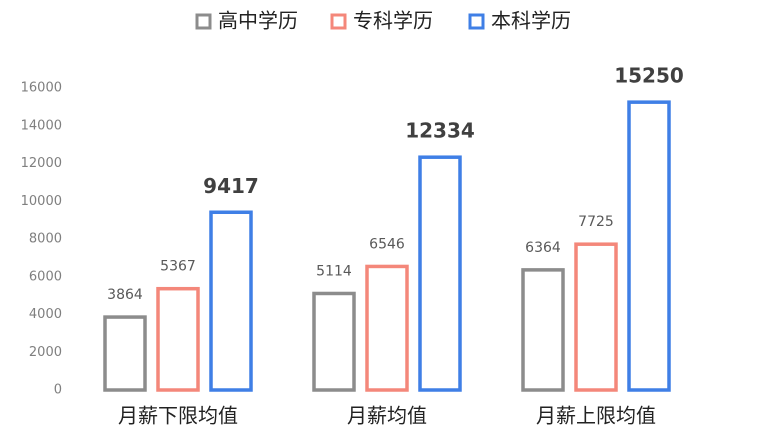 This screenshot has height=441, width=777. Describe the element at coordinates (649, 76) in the screenshot. I see `value-label: 15250` at that location.